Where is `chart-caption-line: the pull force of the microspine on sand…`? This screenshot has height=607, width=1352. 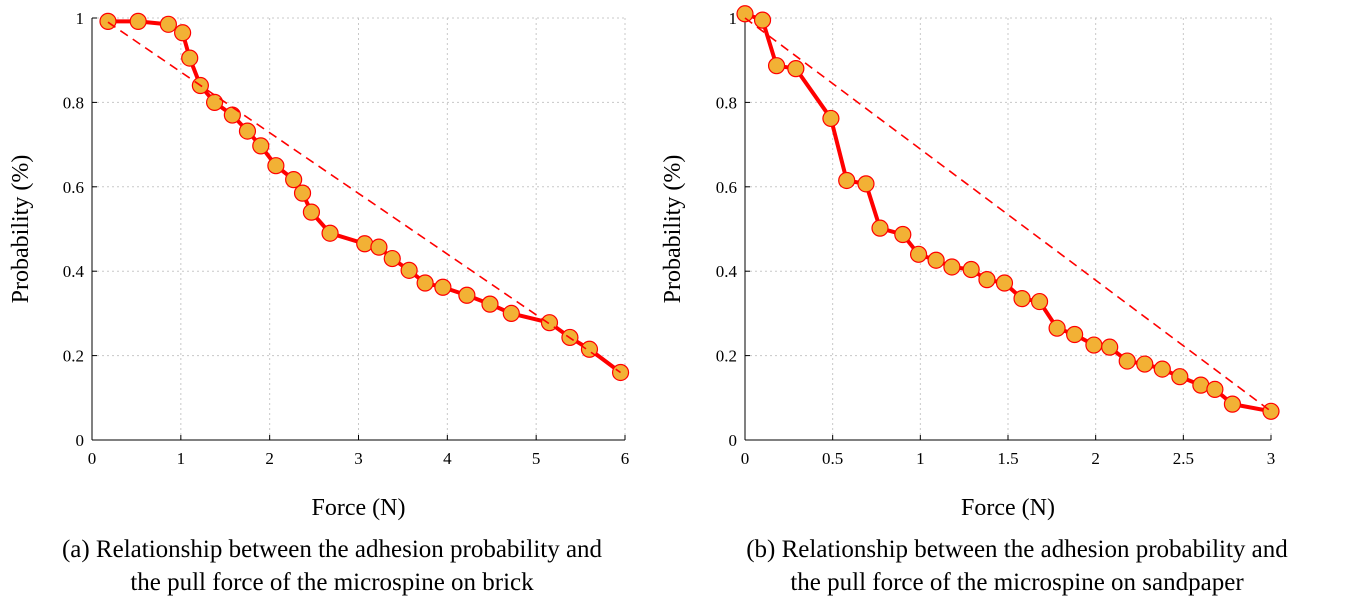 chart-caption-line: the pull force of the microspine on sand… is located at coordinates (1017, 582).